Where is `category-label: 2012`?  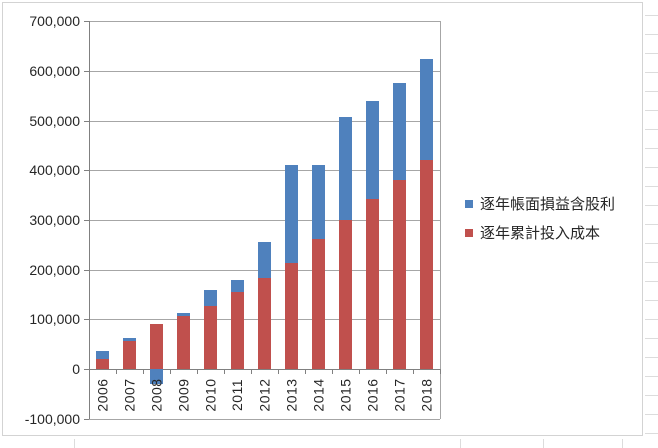 category-label: 2012 is located at coordinates (264, 395).